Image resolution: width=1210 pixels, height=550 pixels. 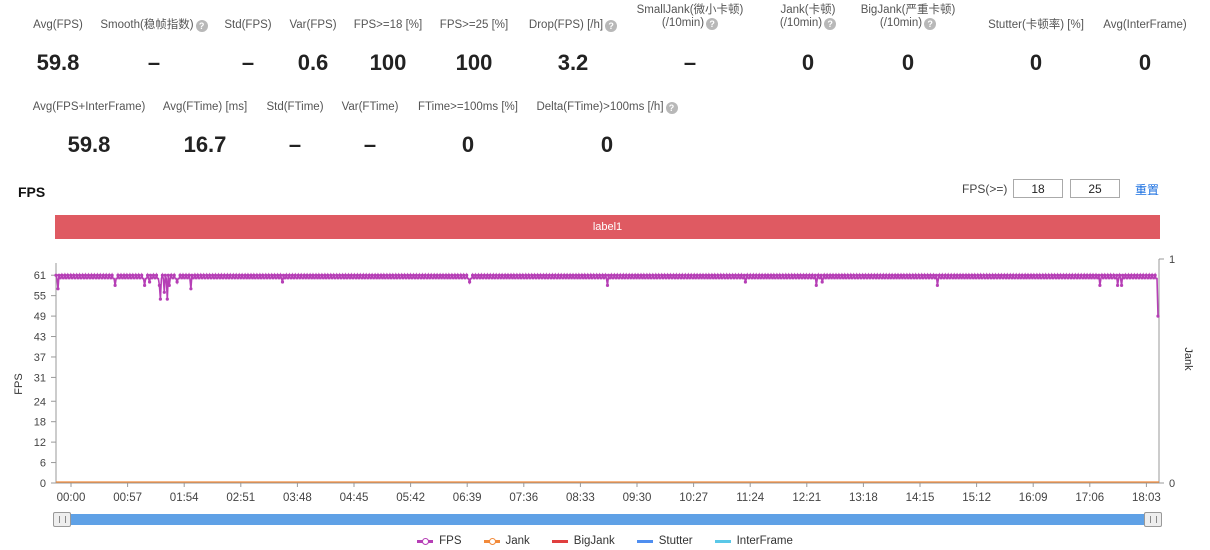 I want to click on slider-handle-left, so click(x=62, y=519).